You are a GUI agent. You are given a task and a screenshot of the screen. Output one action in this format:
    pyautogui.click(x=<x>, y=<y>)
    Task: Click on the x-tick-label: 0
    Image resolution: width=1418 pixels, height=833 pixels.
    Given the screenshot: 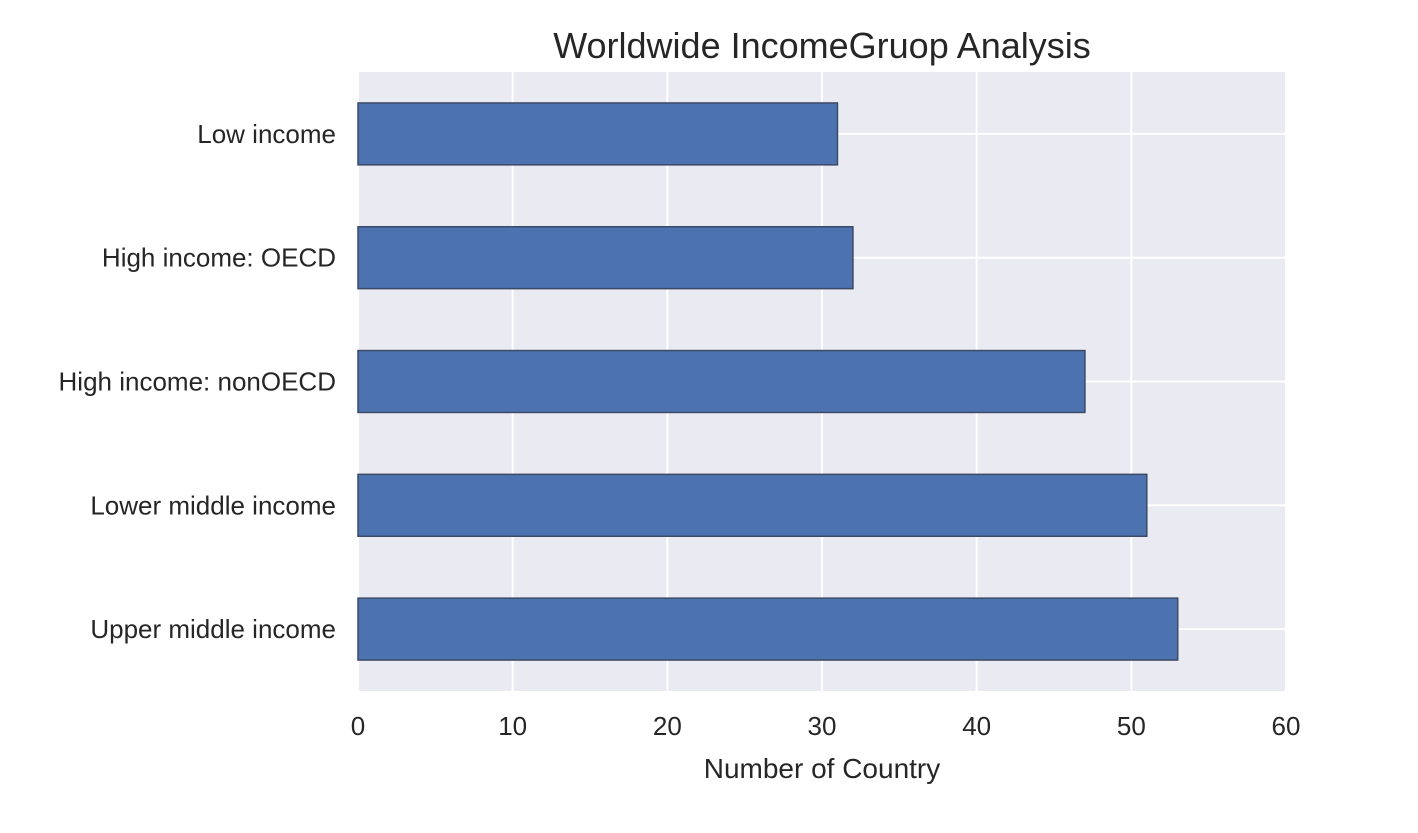 What is the action you would take?
    pyautogui.click(x=358, y=726)
    